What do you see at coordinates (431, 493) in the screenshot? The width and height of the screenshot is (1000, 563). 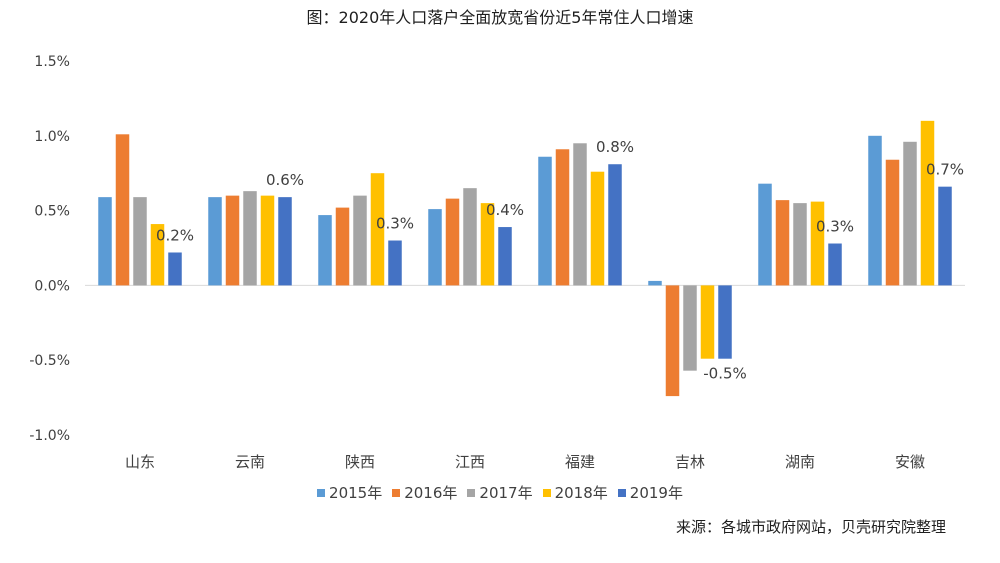 I see `legend-label: 2016年` at bounding box center [431, 493].